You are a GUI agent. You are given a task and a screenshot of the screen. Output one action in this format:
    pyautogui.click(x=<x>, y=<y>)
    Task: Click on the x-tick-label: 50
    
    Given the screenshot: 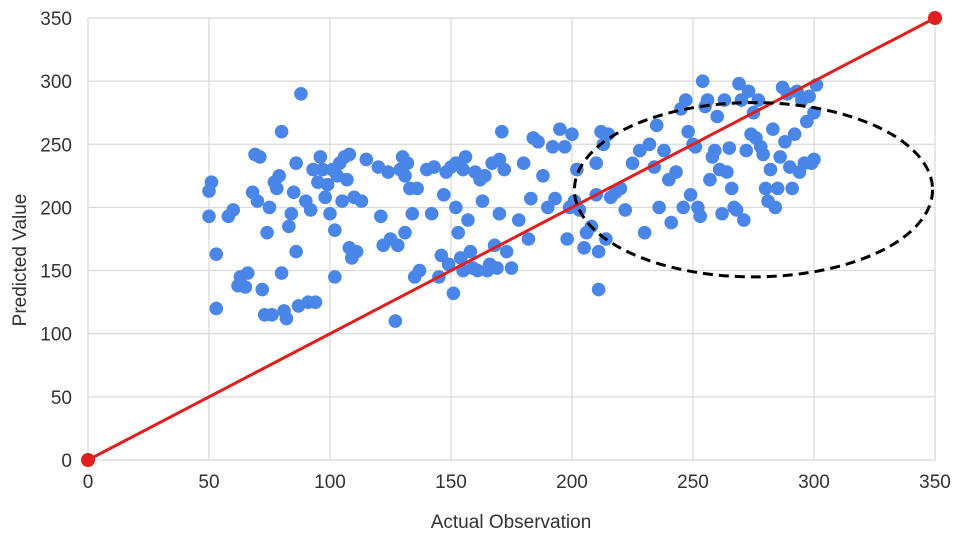 What is the action you would take?
    pyautogui.click(x=208, y=482)
    